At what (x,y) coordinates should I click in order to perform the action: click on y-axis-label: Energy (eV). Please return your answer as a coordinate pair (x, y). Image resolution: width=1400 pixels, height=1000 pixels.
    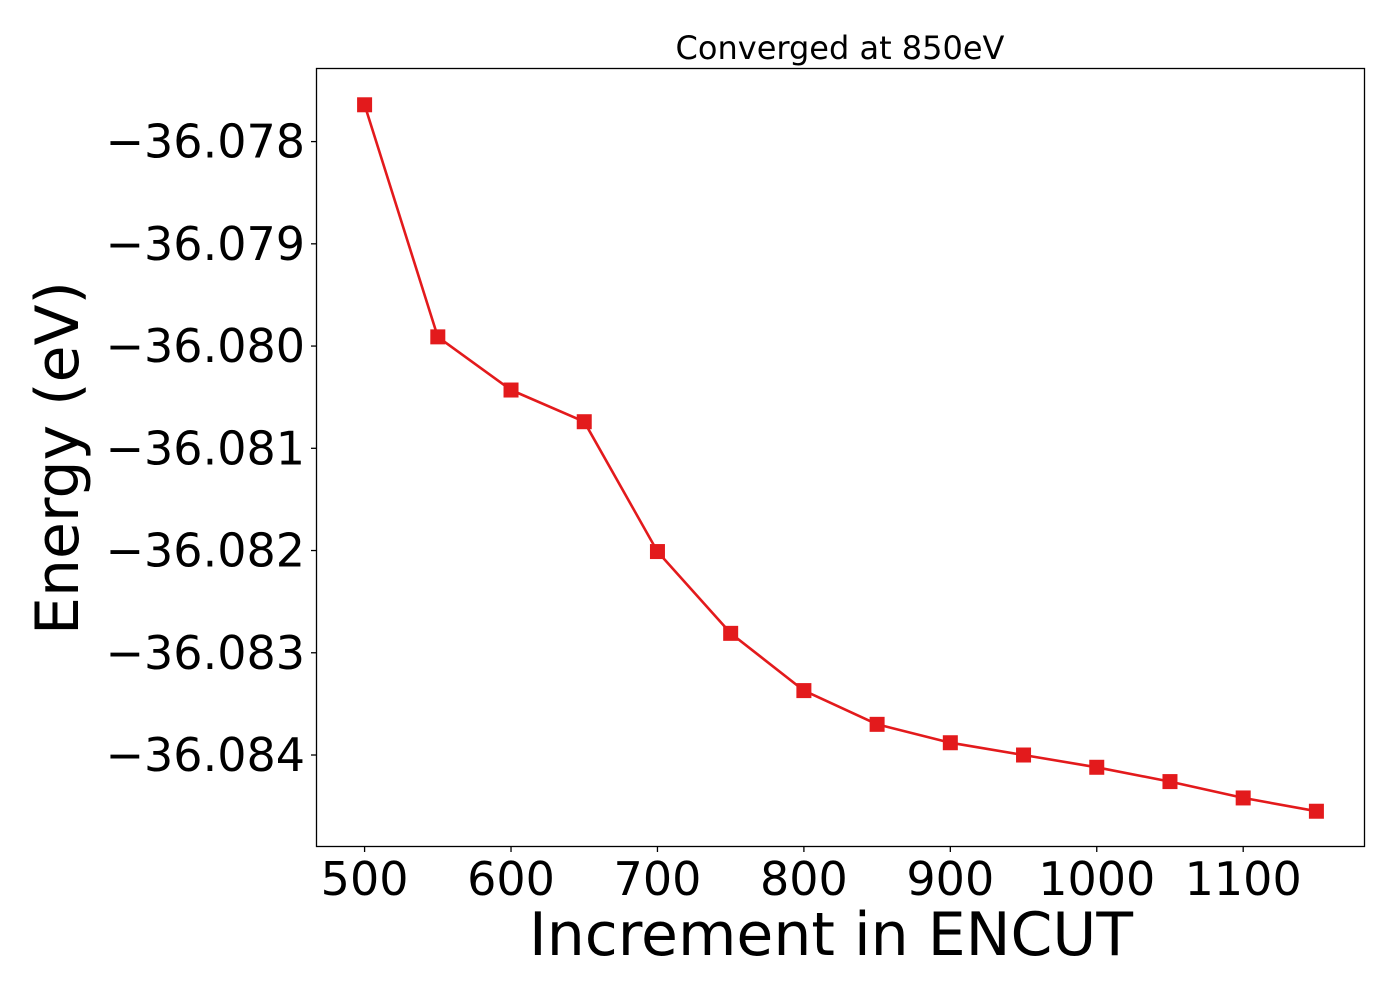
    Looking at the image, I should click on (58, 458).